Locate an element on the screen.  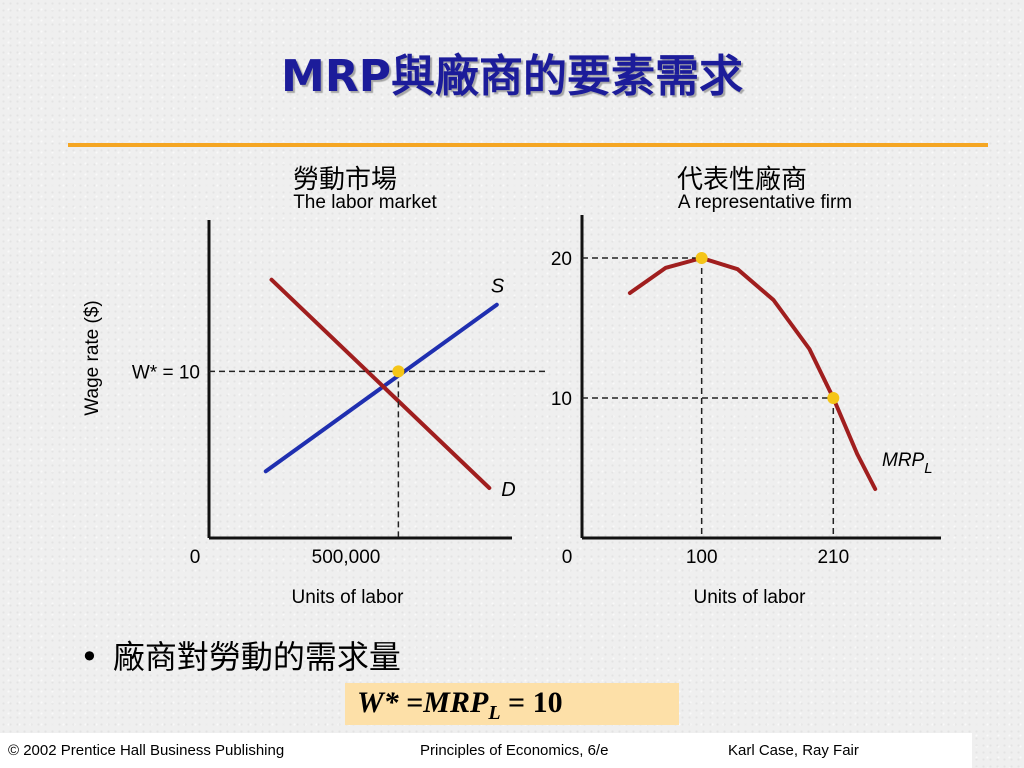
formula-mrp: MRP is located at coordinates (456, 702).